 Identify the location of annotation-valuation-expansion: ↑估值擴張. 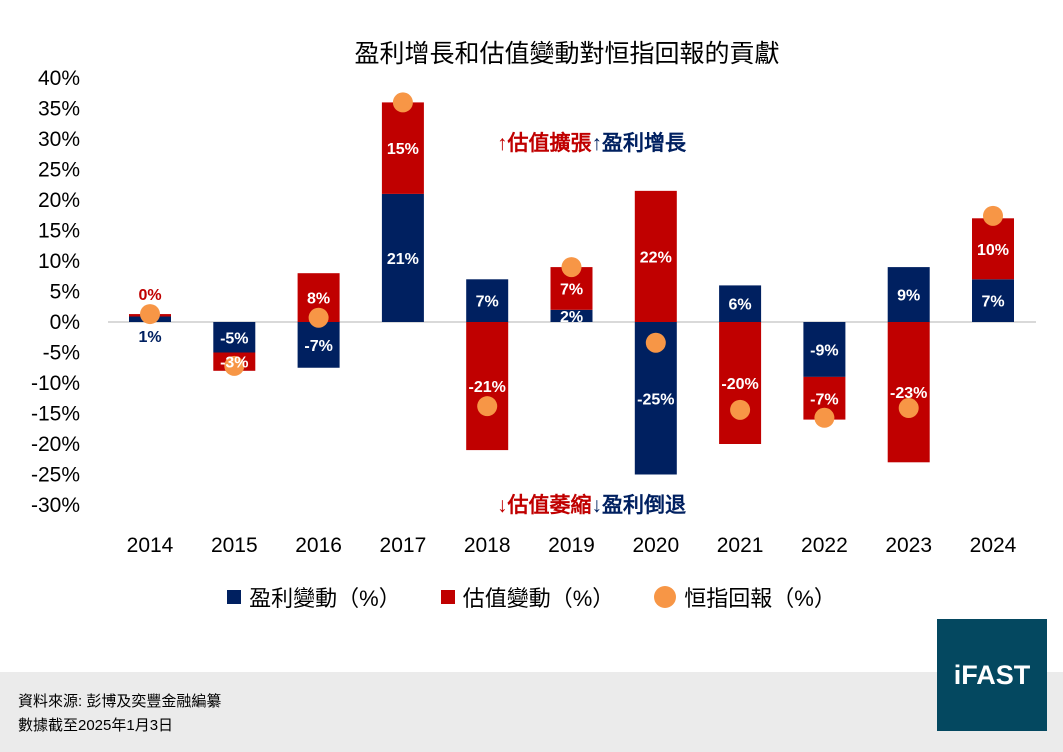
(544, 143).